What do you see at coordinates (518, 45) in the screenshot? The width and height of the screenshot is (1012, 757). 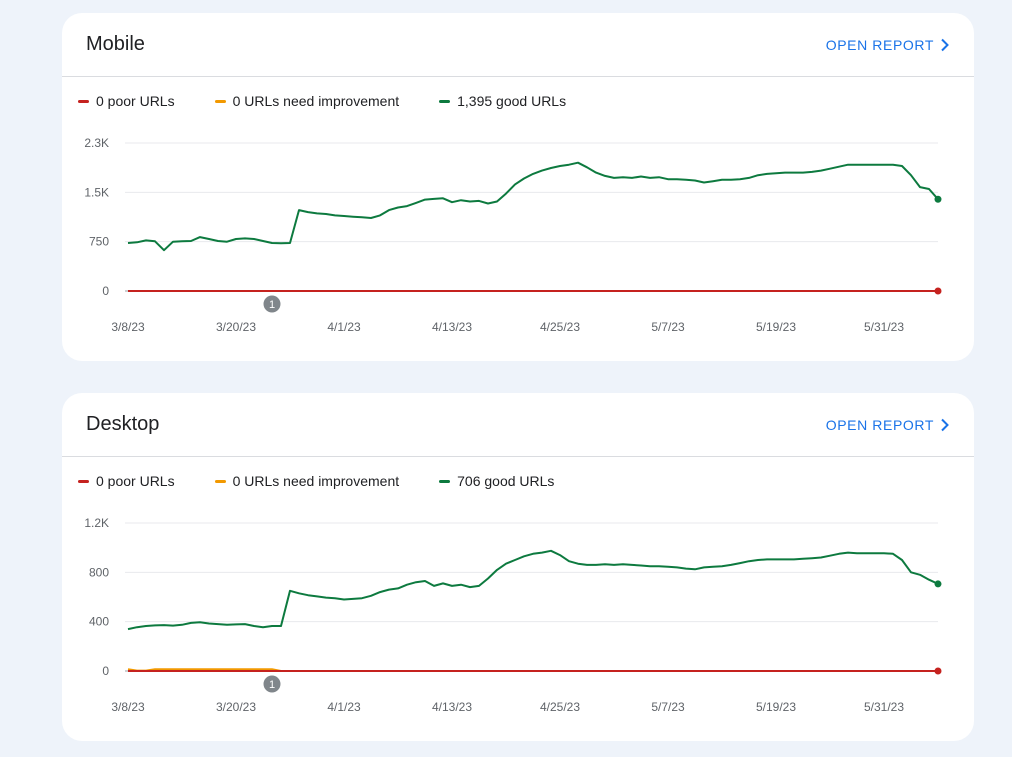 I see `mobile-card-header: Mobile OPEN REPORT` at bounding box center [518, 45].